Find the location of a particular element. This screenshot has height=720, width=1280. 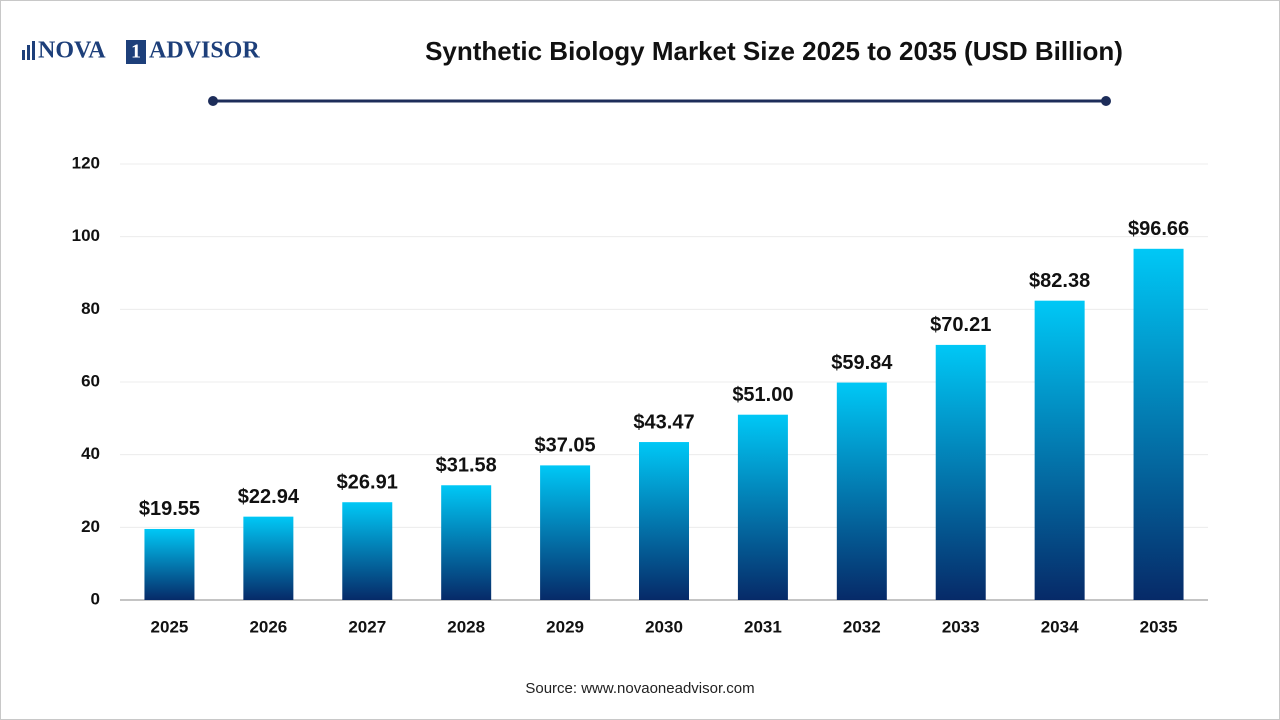

x-tick-label: 2030 is located at coordinates (664, 626).